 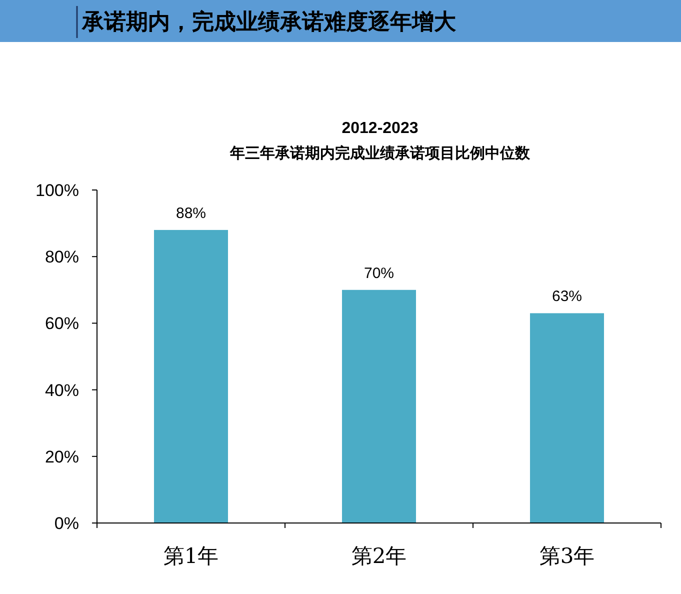 What do you see at coordinates (567, 297) in the screenshot?
I see `data-label: 63%` at bounding box center [567, 297].